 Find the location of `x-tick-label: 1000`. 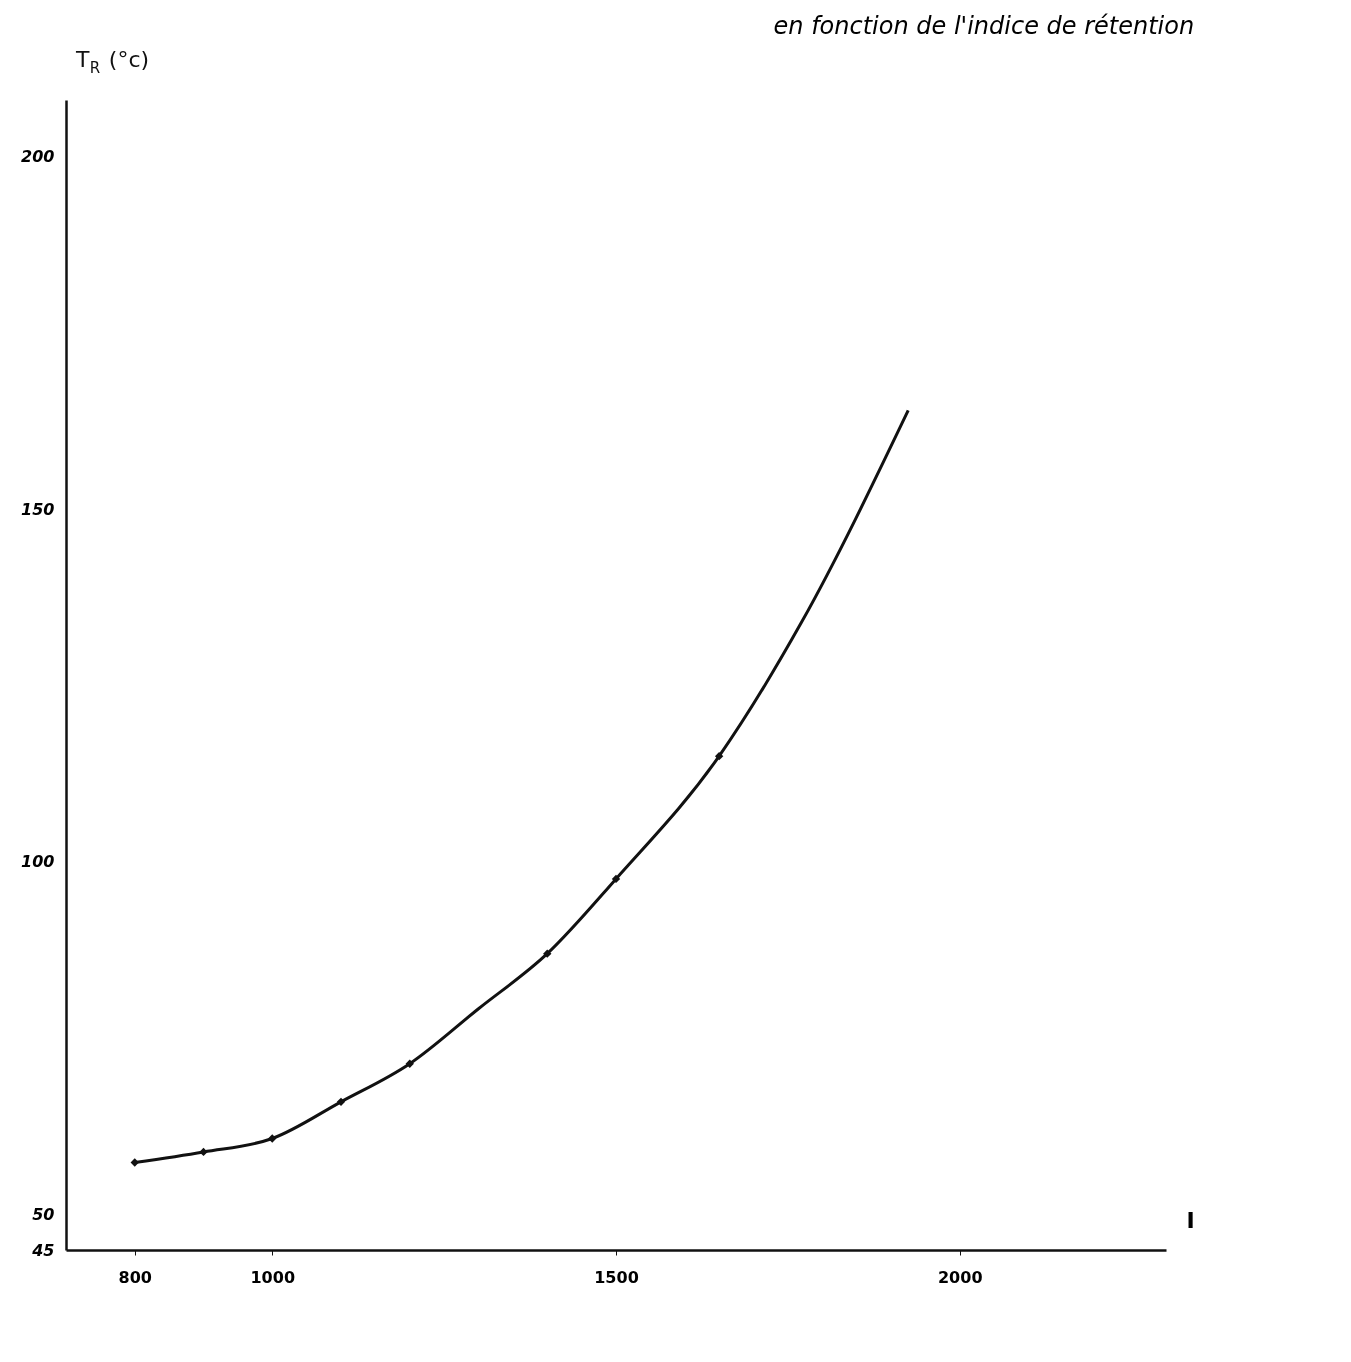

x-tick-label: 1000 is located at coordinates (273, 1277).